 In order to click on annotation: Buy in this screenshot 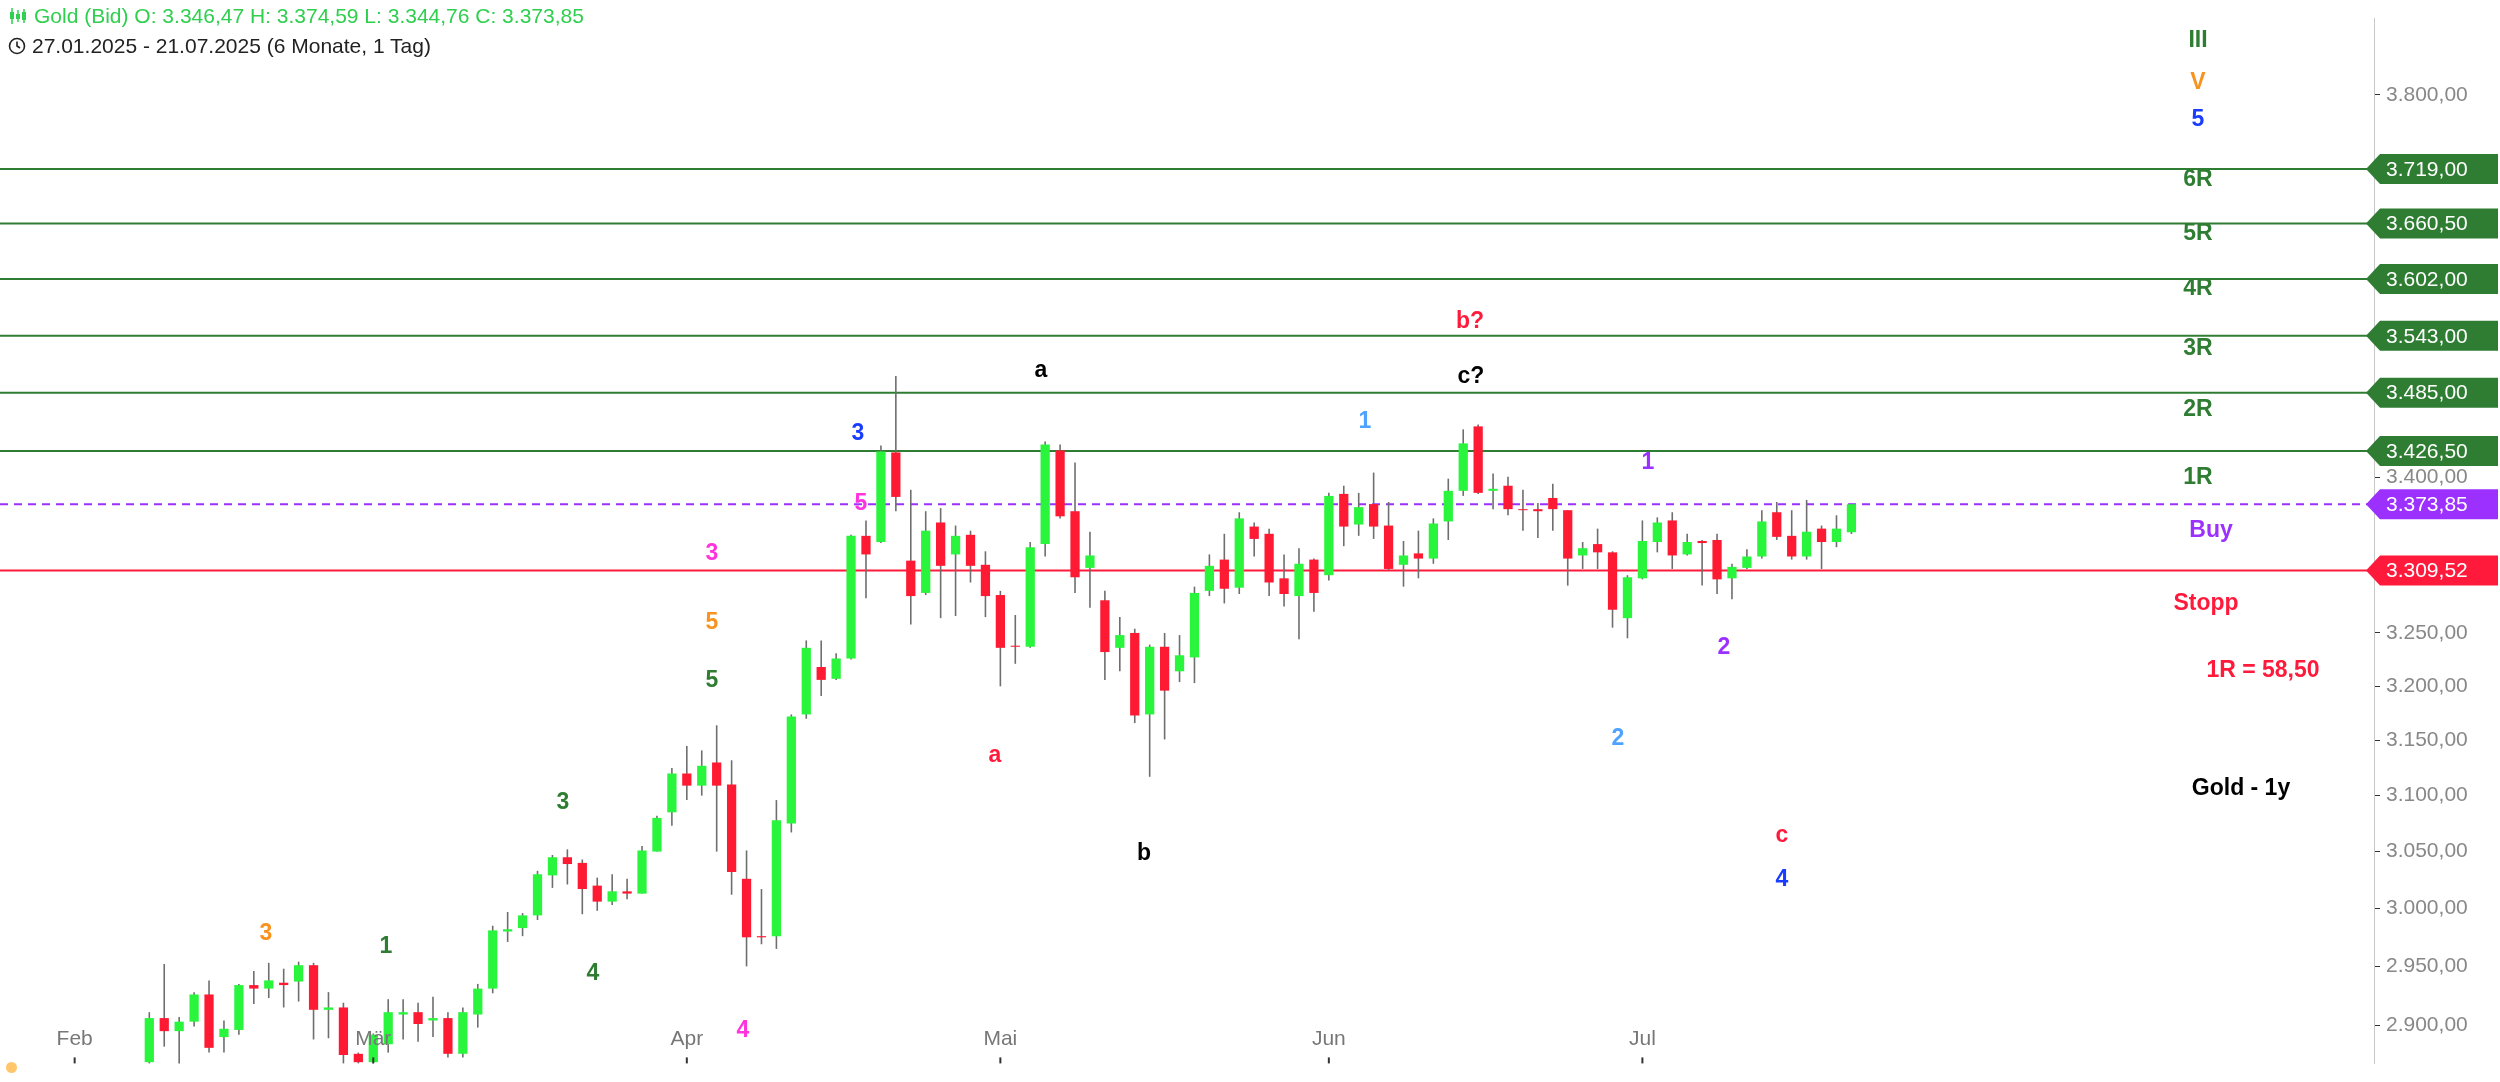, I will do `click(2211, 529)`.